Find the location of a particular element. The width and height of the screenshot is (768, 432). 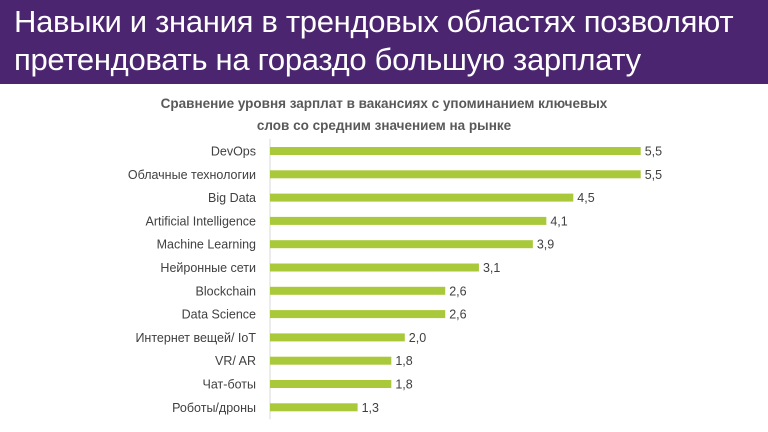

category-label: Нейронные сети is located at coordinates (208, 268).